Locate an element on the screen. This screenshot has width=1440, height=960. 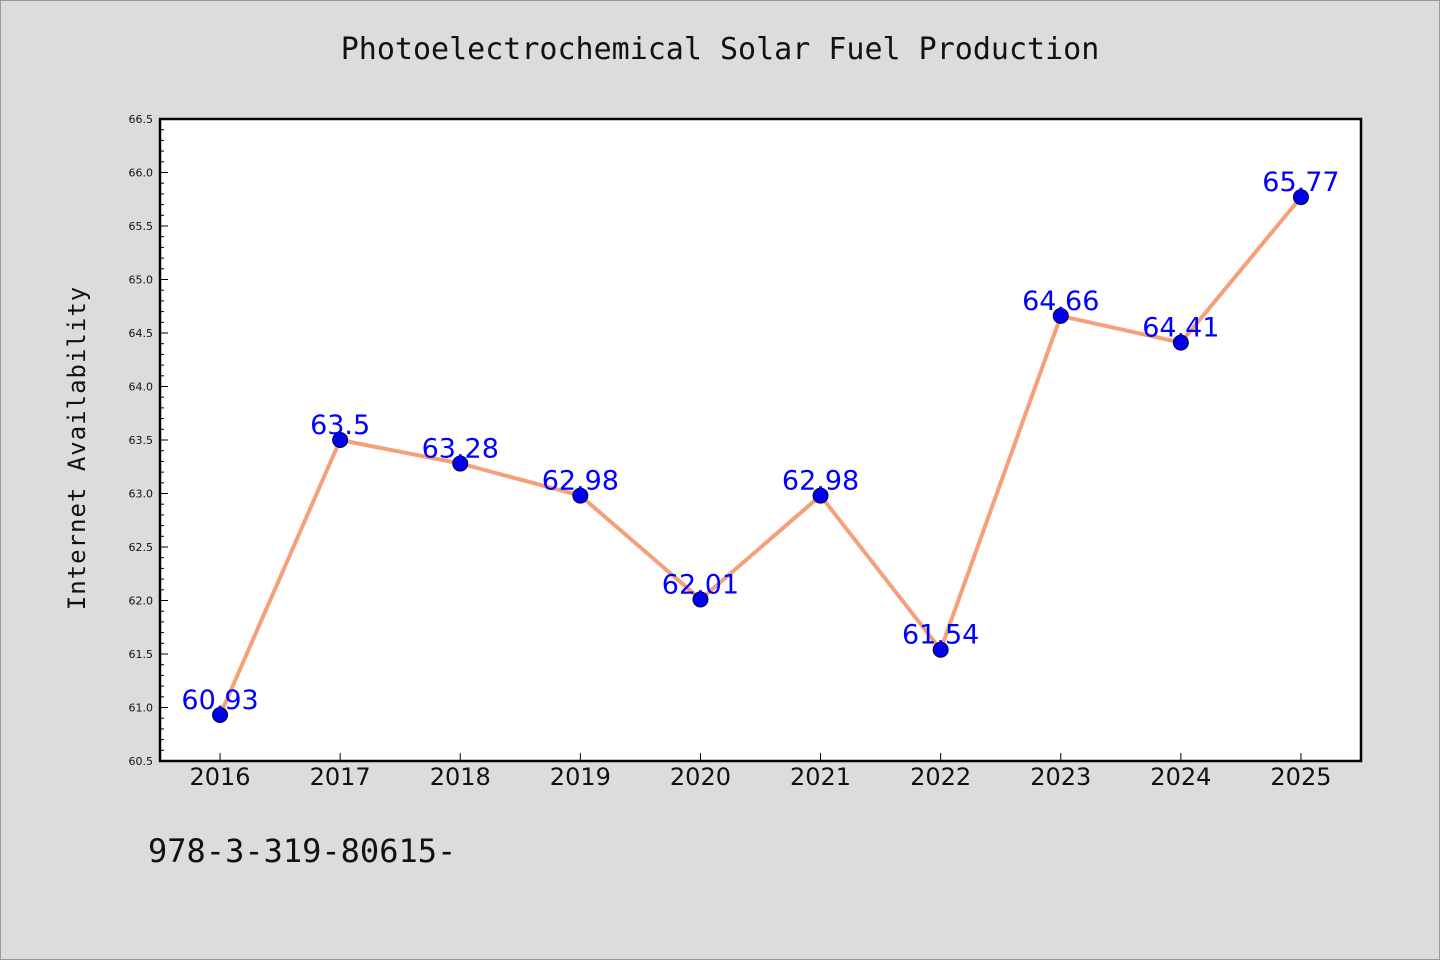
x-tick-label: 2021 is located at coordinates (820, 777).